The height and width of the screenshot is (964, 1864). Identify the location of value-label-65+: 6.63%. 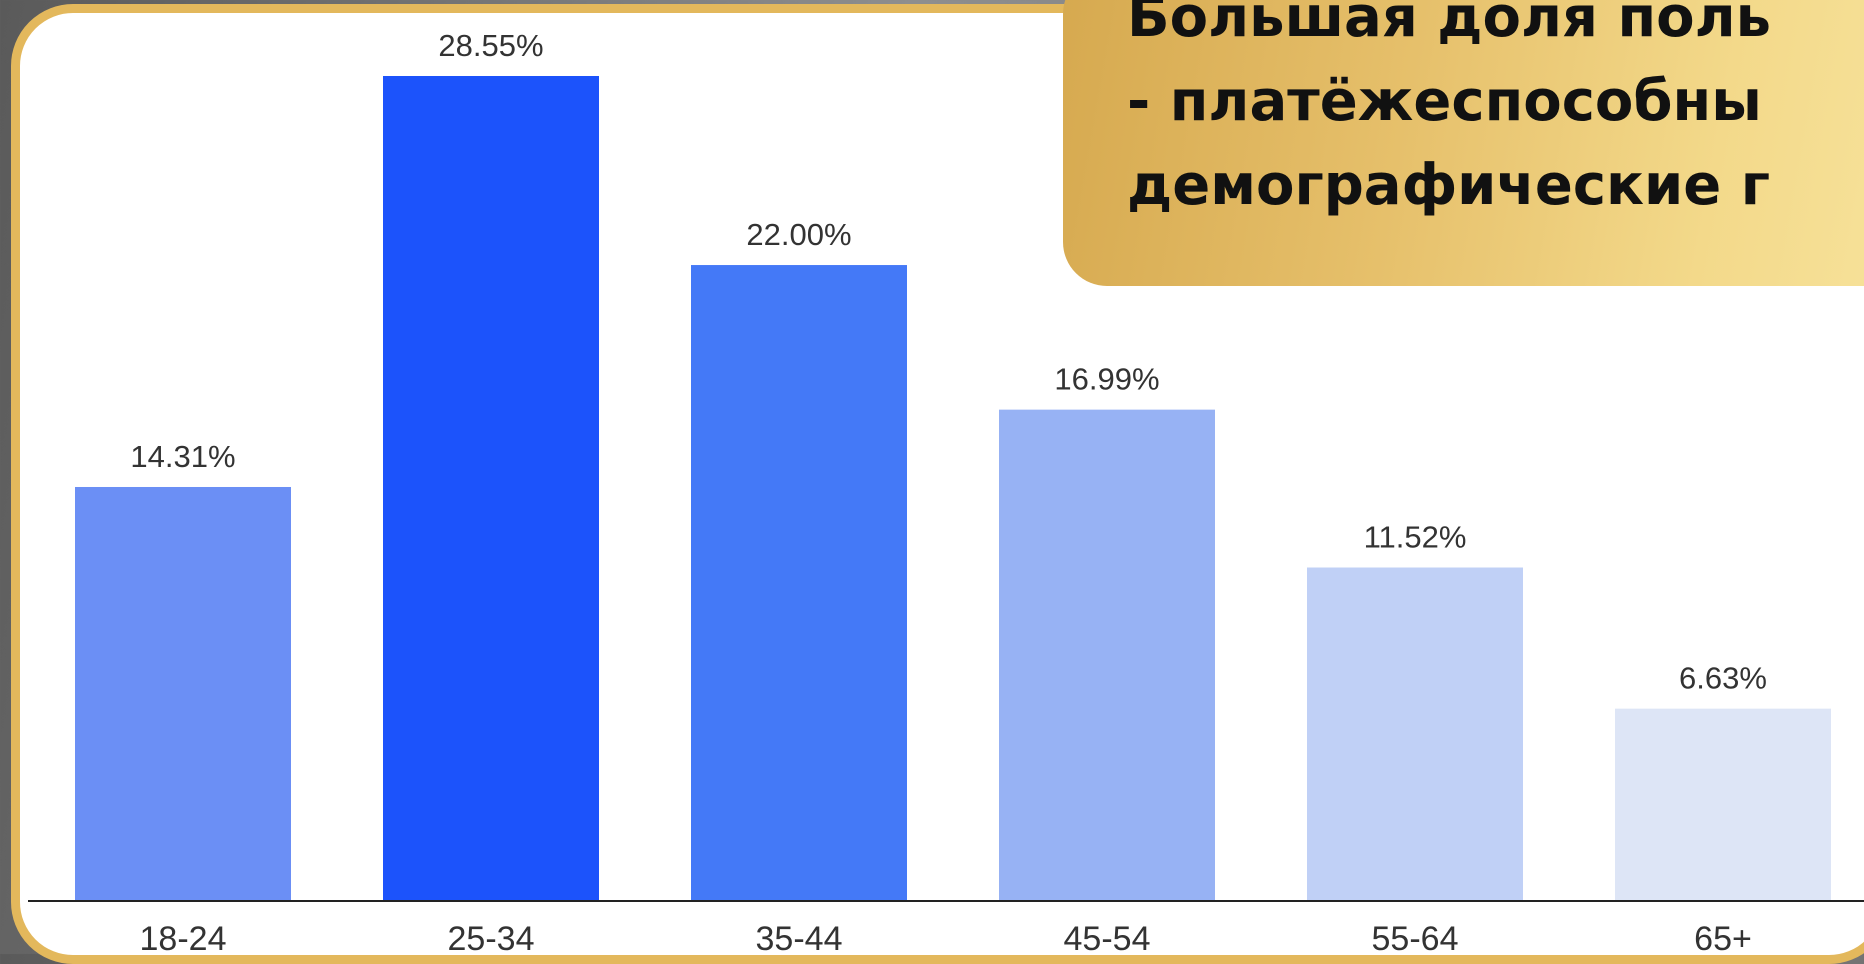
(1723, 678).